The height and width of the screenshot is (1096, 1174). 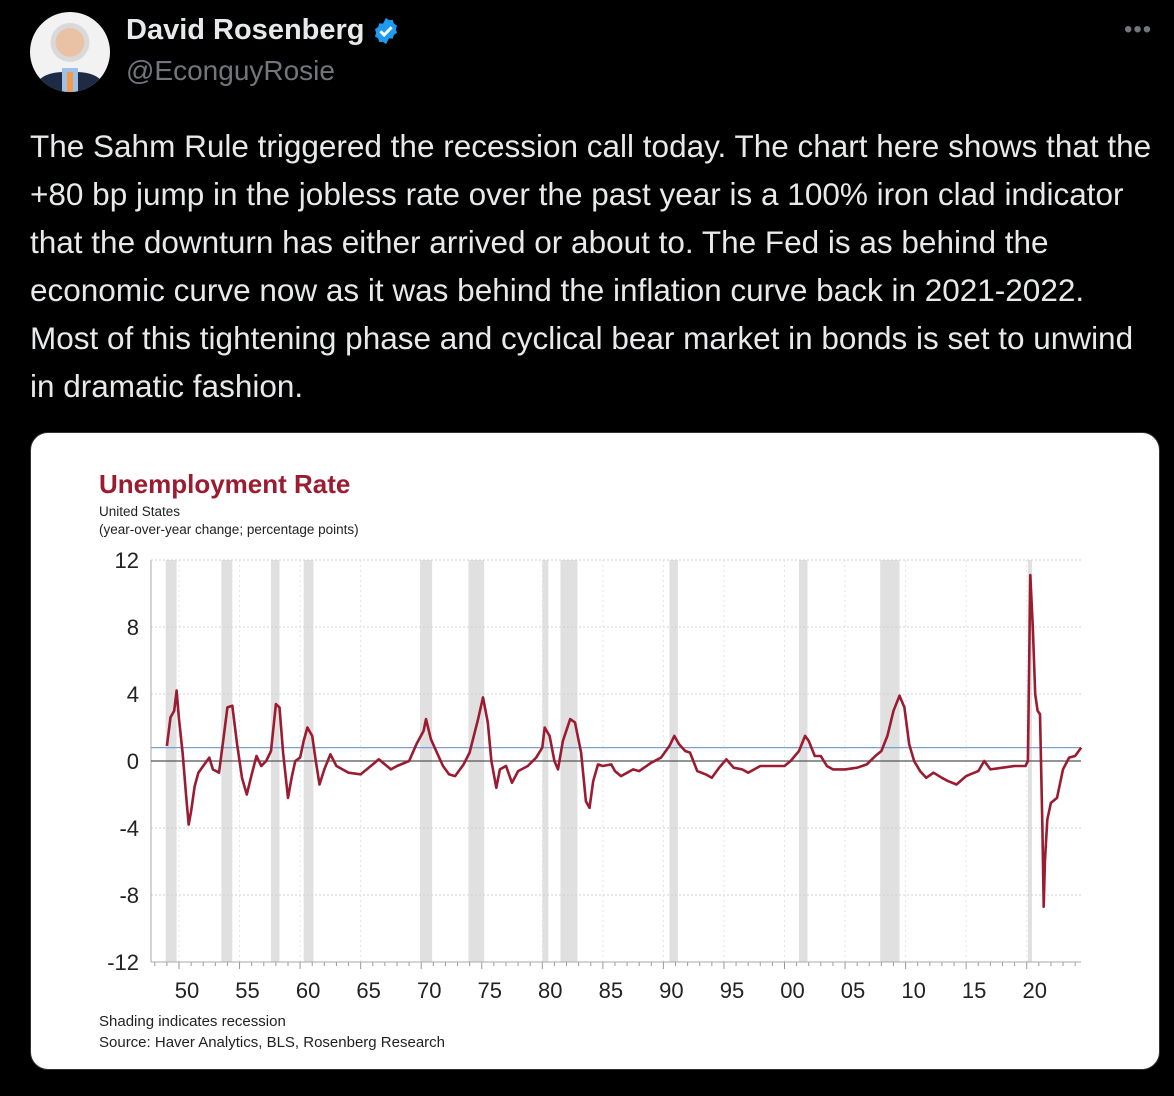 What do you see at coordinates (245, 30) in the screenshot?
I see `author-name-text: David Rosenberg` at bounding box center [245, 30].